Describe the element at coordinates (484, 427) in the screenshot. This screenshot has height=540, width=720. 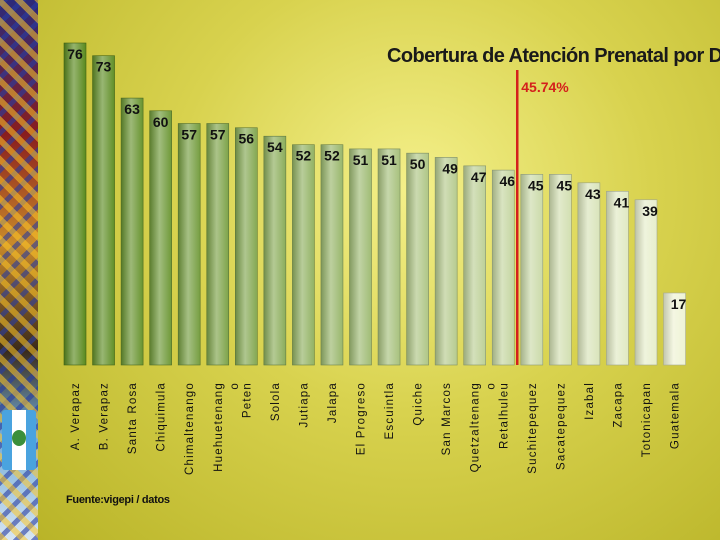
I see `category-label: Quetzaltenang o` at that location.